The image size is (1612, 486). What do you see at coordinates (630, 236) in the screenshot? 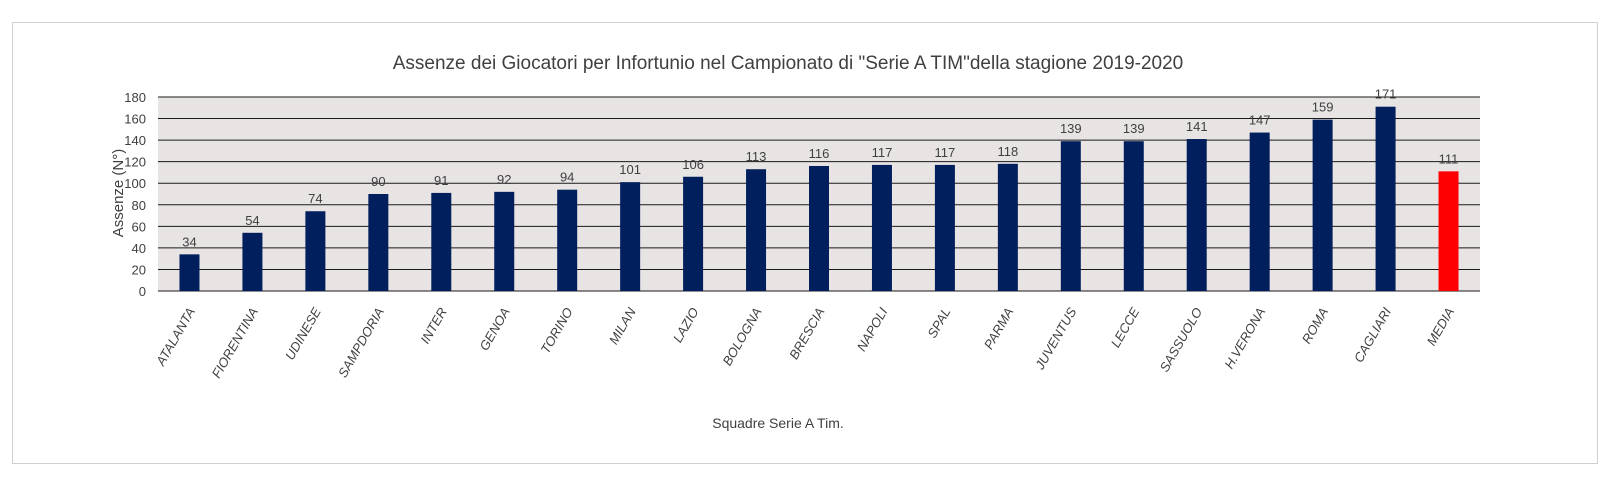
I see `bar-milan` at bounding box center [630, 236].